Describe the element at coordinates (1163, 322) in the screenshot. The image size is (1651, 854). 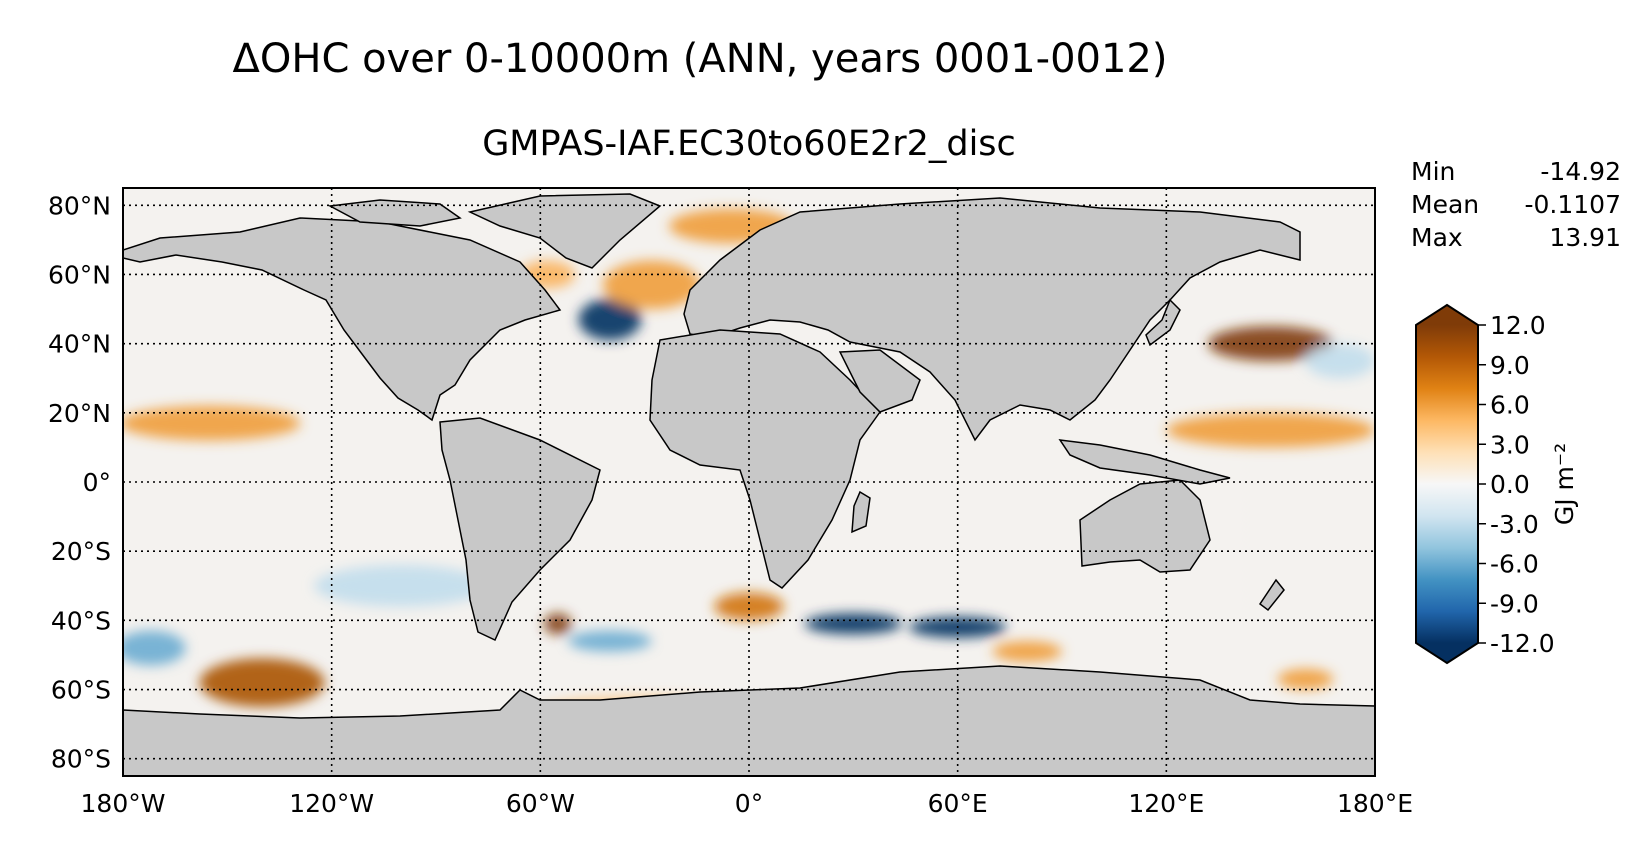
I see `land-japan` at that location.